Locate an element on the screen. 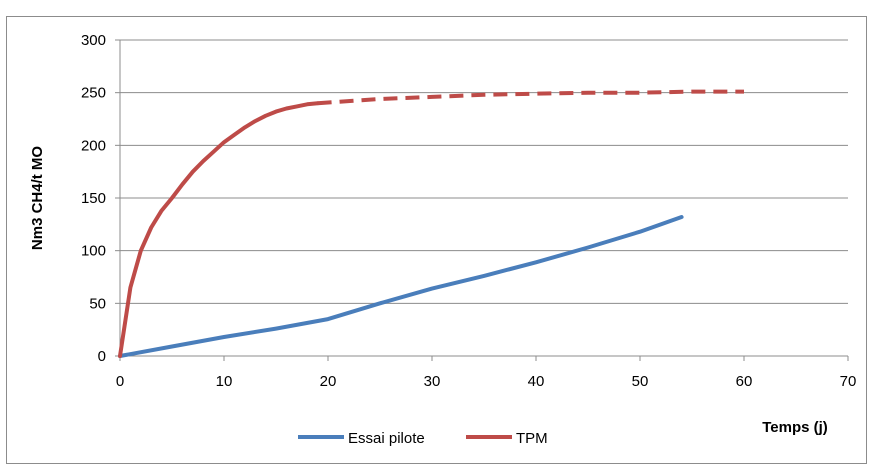 The width and height of the screenshot is (875, 467). x-axis-title: Temps (j) is located at coordinates (795, 427).